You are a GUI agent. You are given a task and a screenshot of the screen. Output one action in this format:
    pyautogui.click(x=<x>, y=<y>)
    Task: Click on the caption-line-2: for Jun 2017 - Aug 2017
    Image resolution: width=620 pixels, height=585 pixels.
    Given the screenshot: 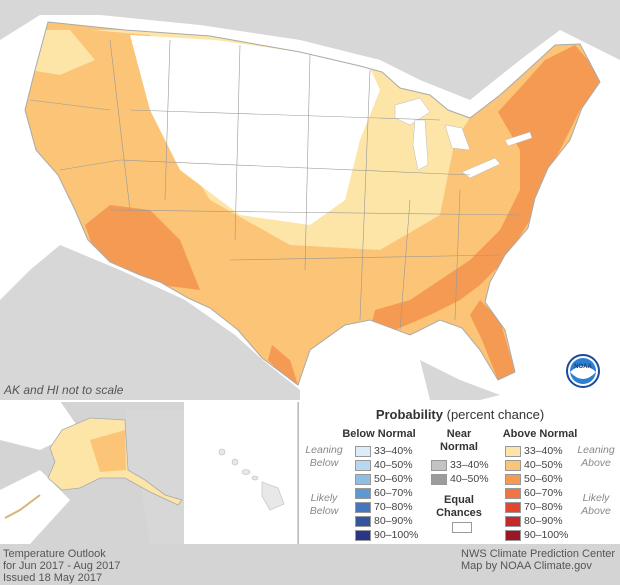 What is the action you would take?
    pyautogui.click(x=62, y=566)
    